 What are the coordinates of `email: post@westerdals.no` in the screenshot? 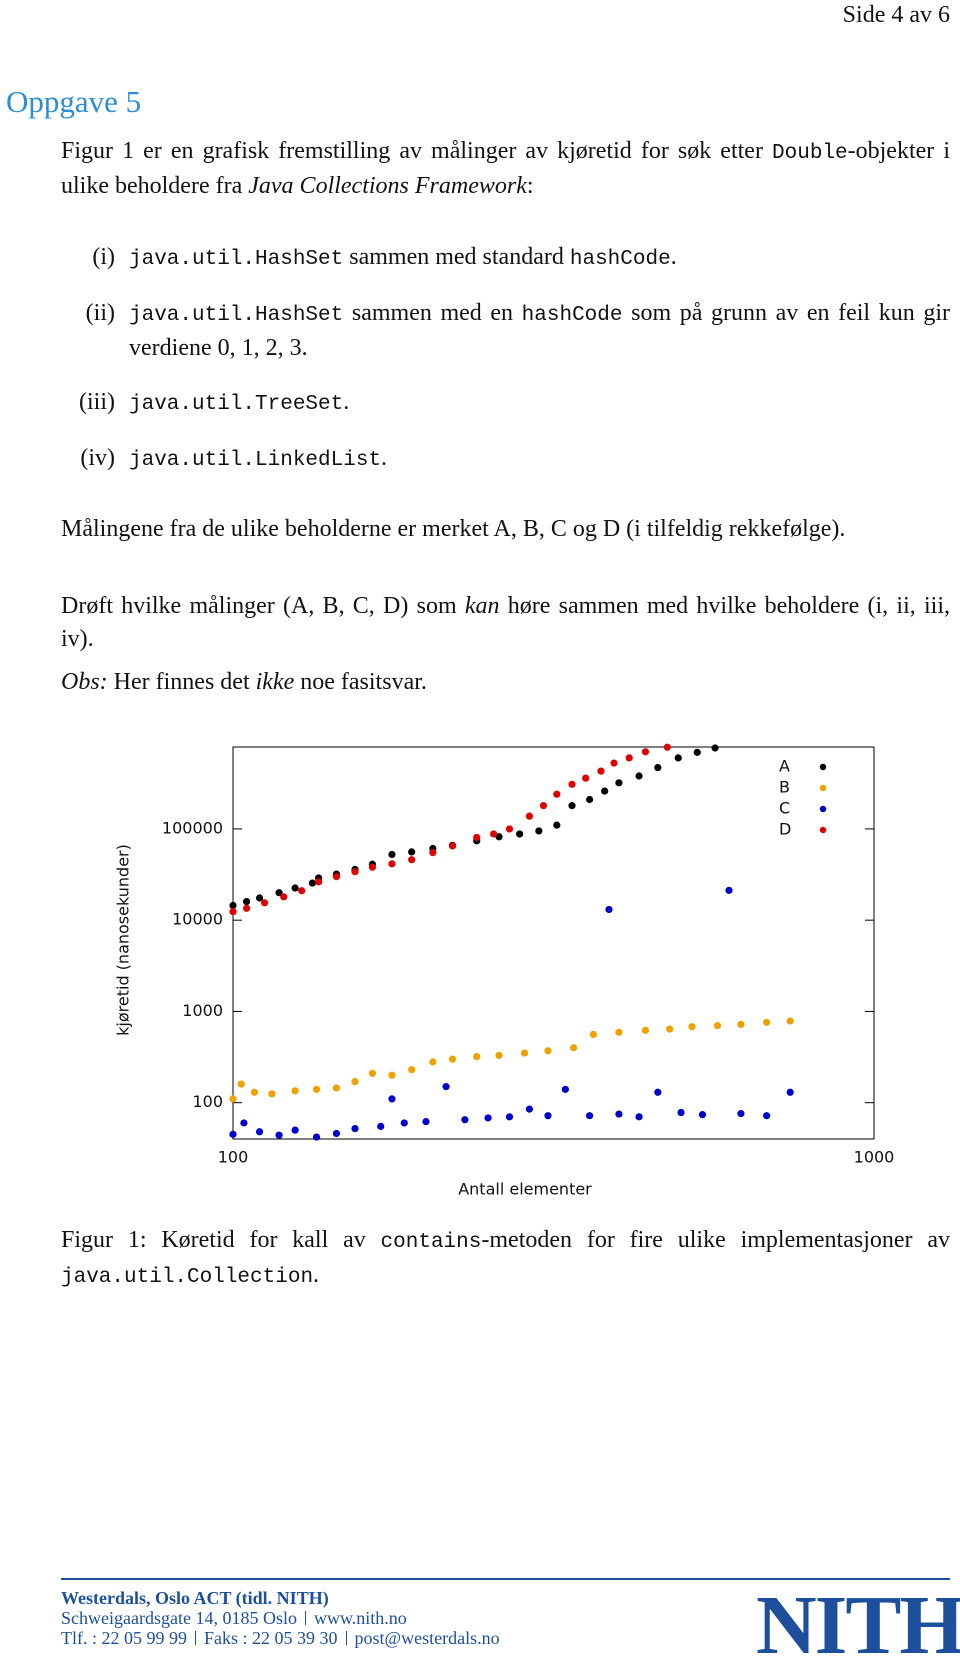 It's located at (427, 1638).